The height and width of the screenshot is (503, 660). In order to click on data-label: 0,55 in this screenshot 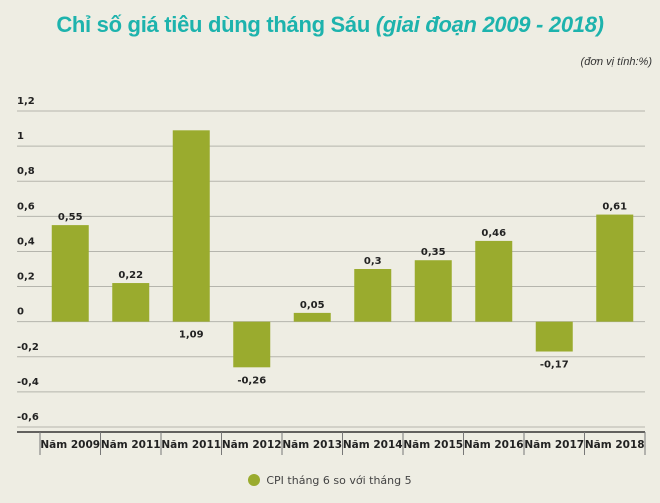, I will do `click(70, 217)`.